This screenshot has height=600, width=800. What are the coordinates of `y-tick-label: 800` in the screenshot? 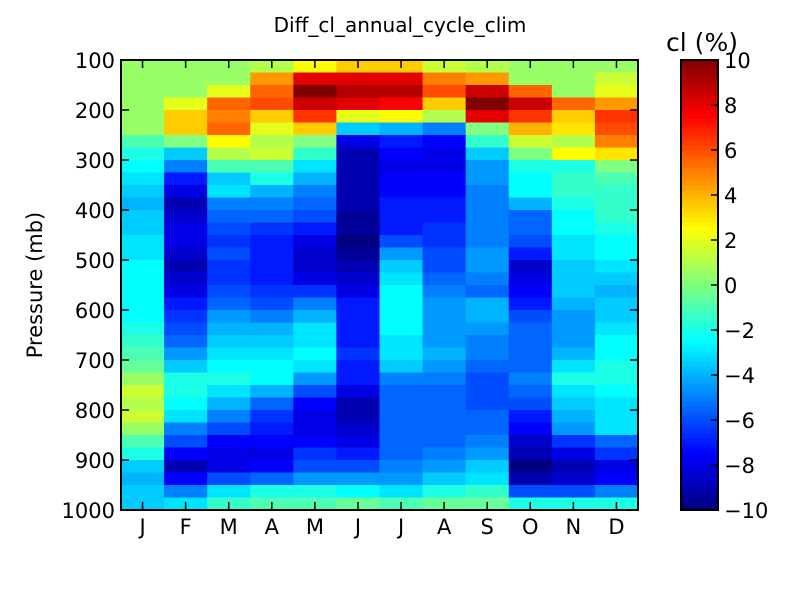 It's located at (95, 411).